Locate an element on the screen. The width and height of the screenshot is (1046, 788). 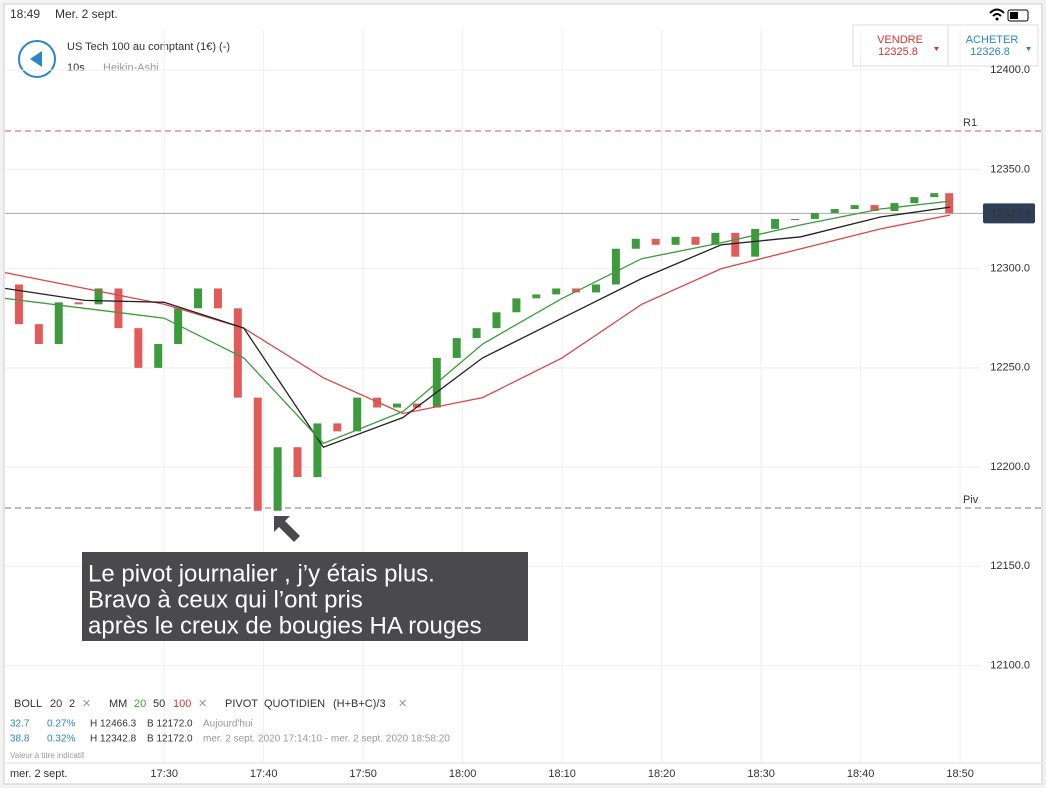
interval: 10s is located at coordinates (76, 68).